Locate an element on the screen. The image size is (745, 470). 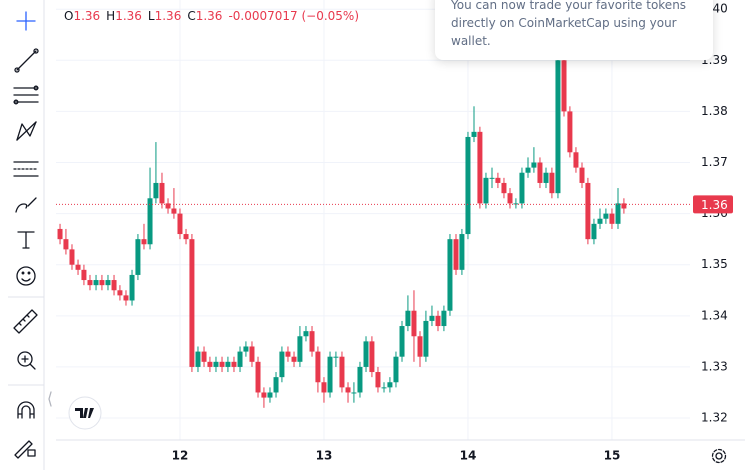
forecast-tool is located at coordinates (26, 169).